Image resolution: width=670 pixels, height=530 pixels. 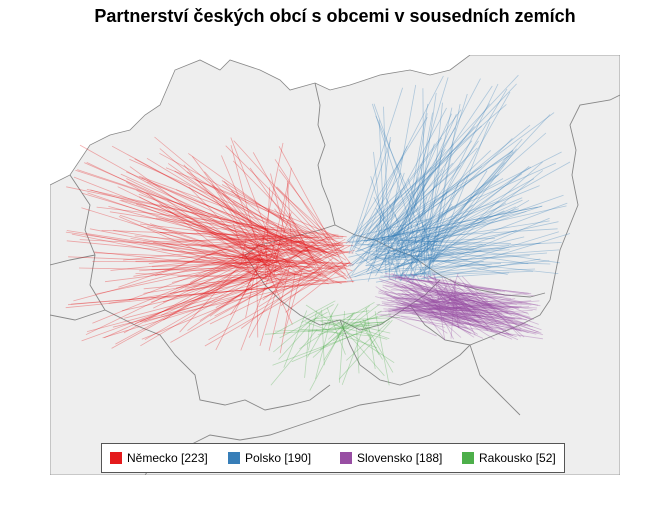 I want to click on poland-partnership-lines, so click(x=458, y=178).